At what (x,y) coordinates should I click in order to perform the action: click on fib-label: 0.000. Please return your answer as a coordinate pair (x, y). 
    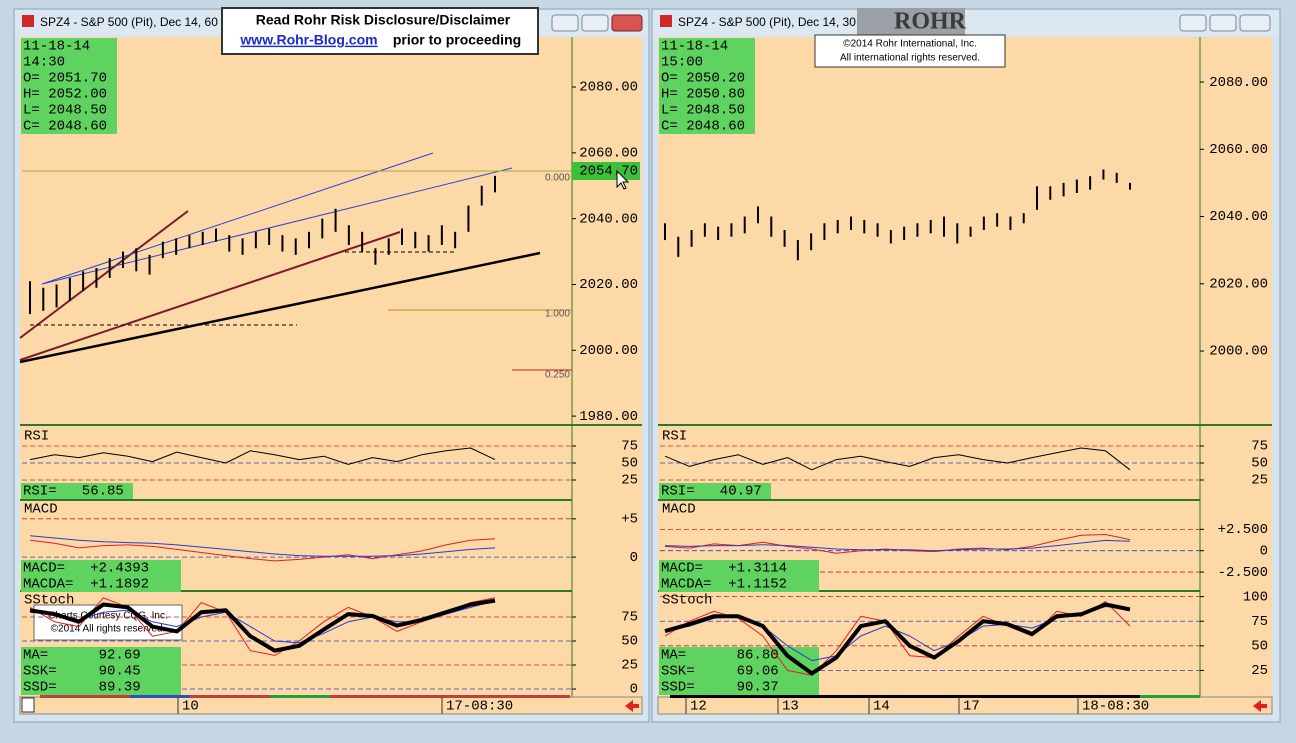
    Looking at the image, I should click on (557, 178).